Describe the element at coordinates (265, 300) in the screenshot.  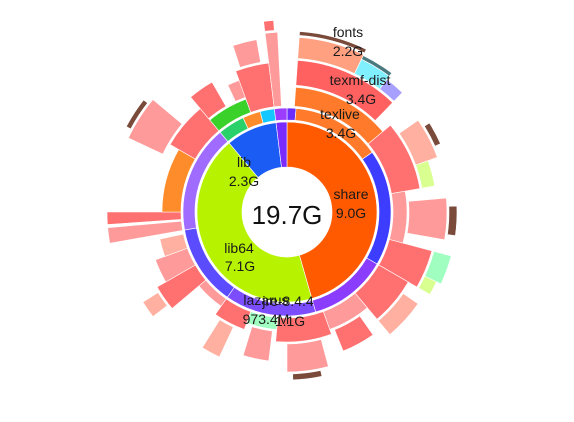
I see `label-lazarus-name: lazarus` at that location.